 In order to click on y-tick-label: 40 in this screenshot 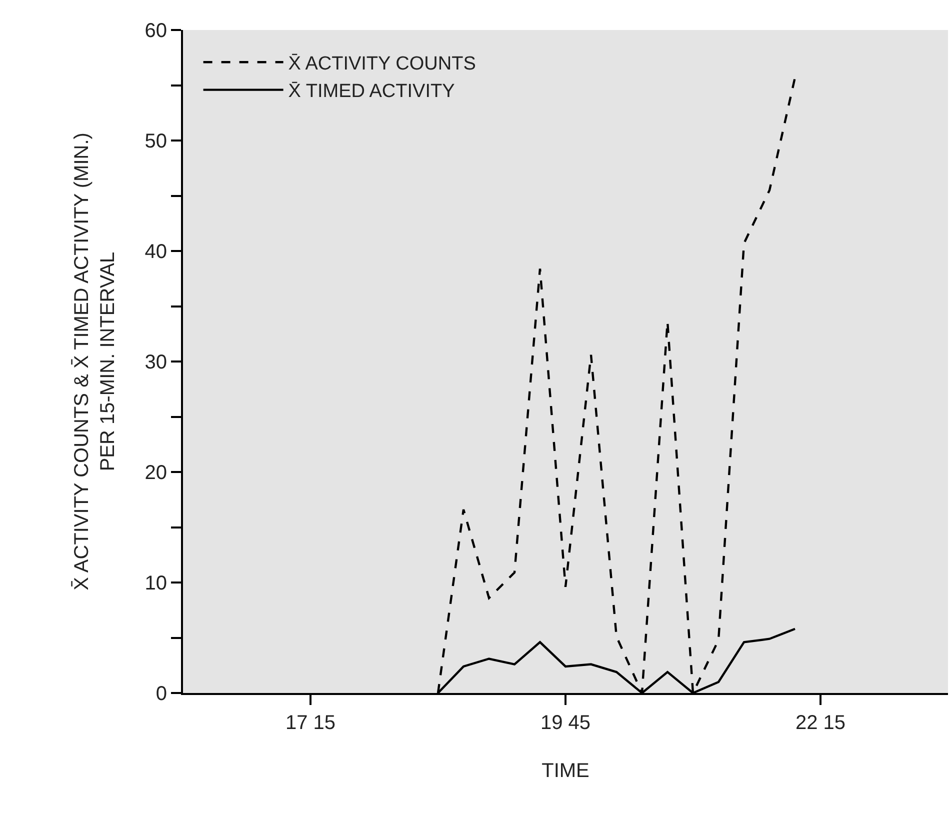, I will do `click(155, 252)`.